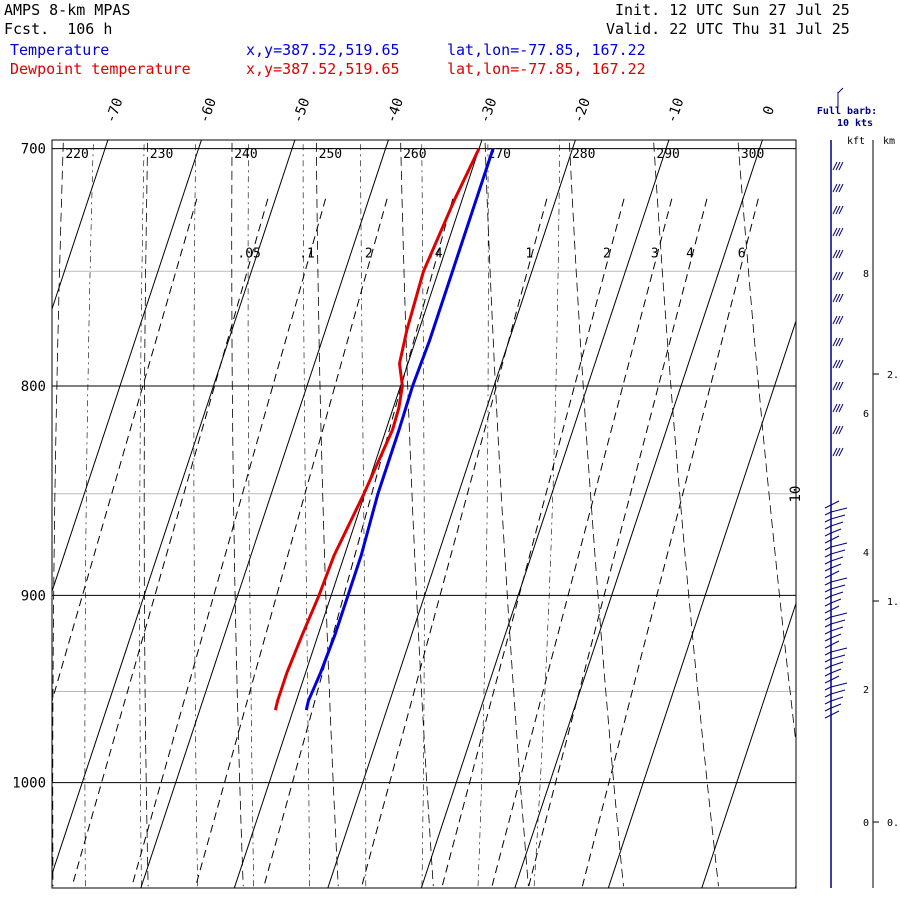  Describe the element at coordinates (307, 253) in the screenshot. I see `mixing-ratio-label: .1` at that location.